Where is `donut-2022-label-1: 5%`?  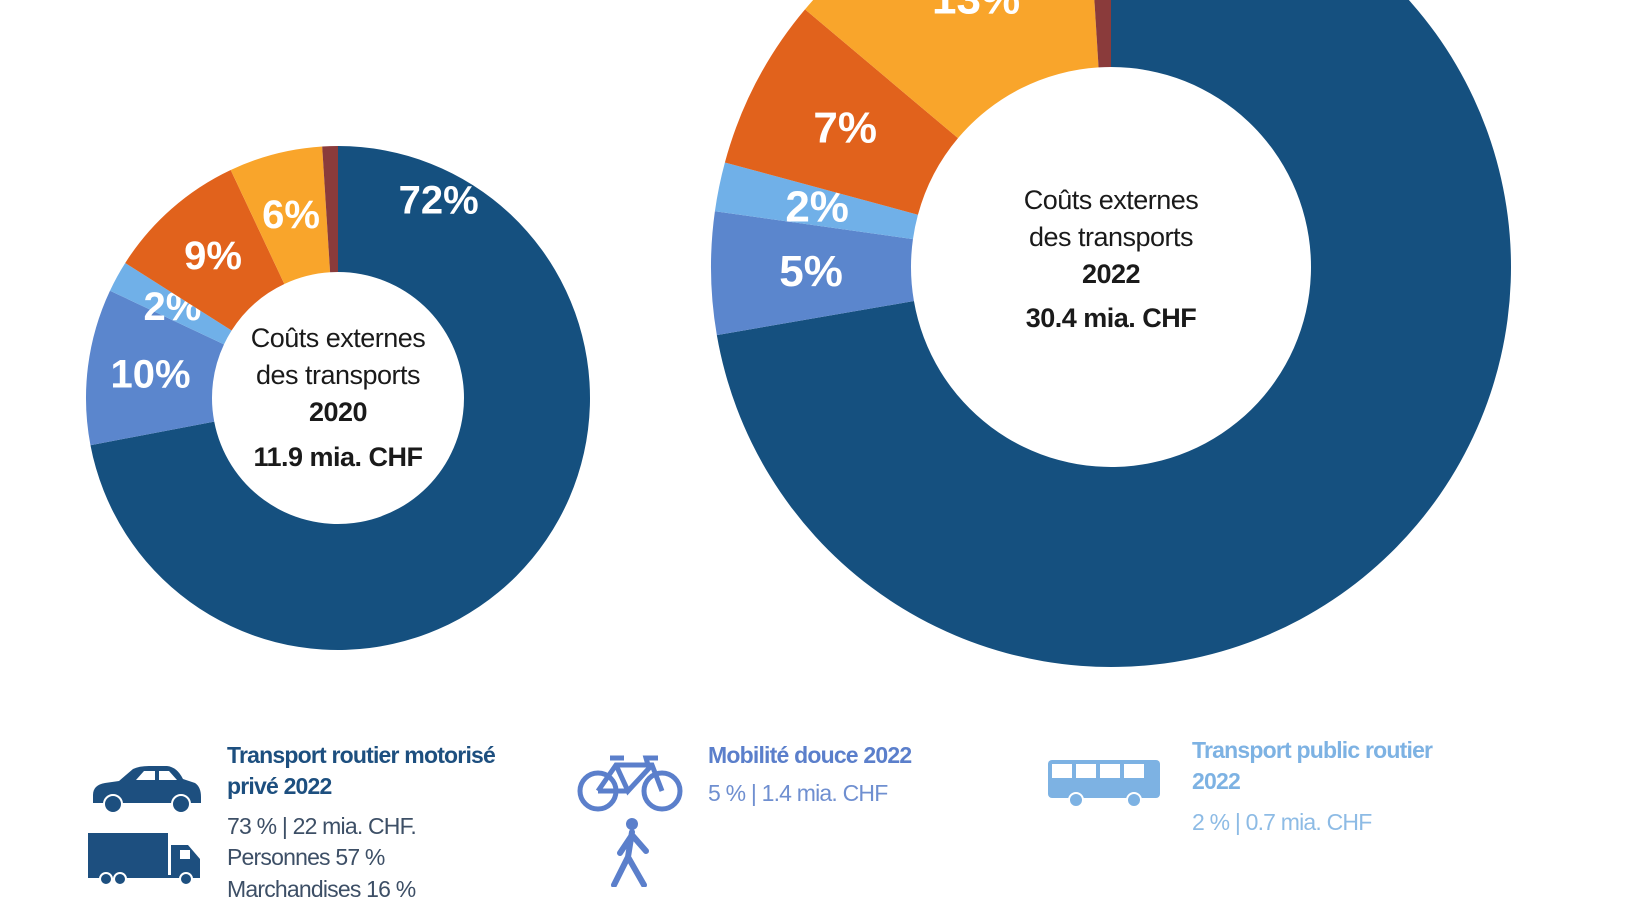
donut-2022-label-1: 5% is located at coordinates (811, 271).